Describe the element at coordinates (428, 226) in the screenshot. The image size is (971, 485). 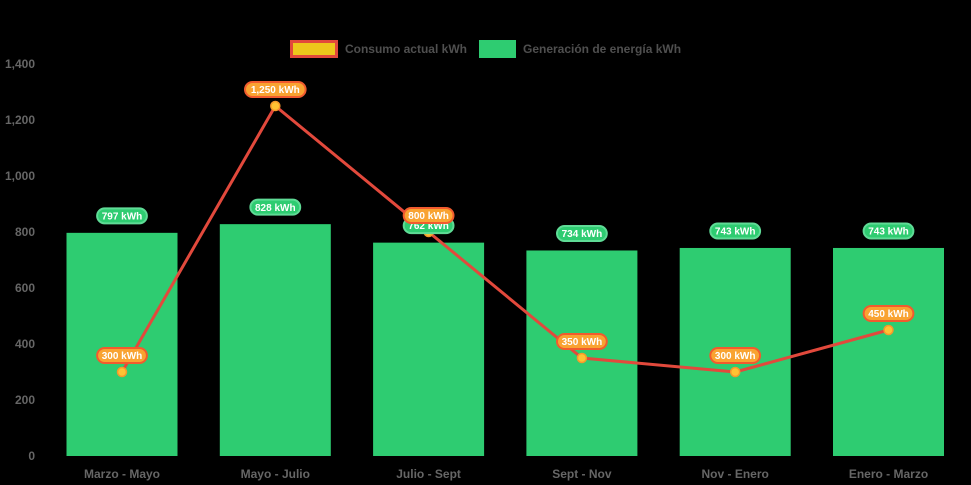
I see `generacion-data-label-text: 762 kWh` at that location.